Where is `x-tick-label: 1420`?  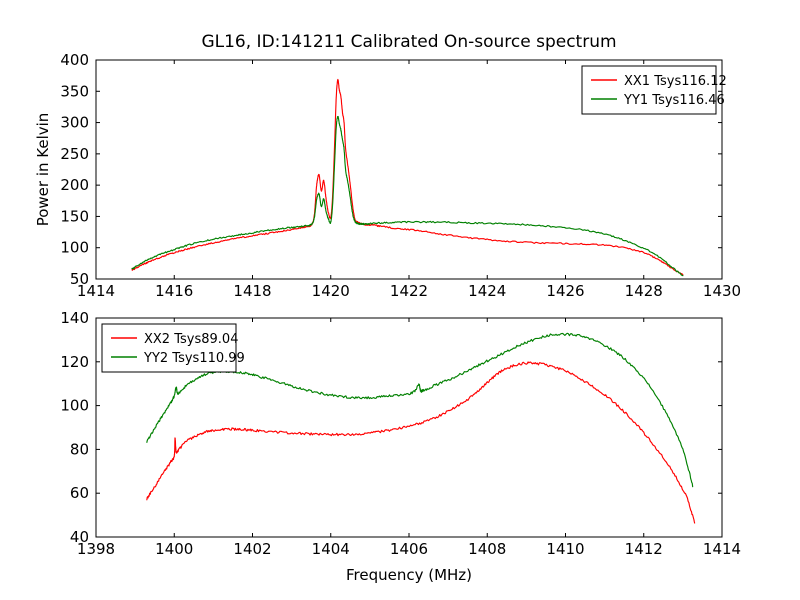 x-tick-label: 1420 is located at coordinates (331, 291).